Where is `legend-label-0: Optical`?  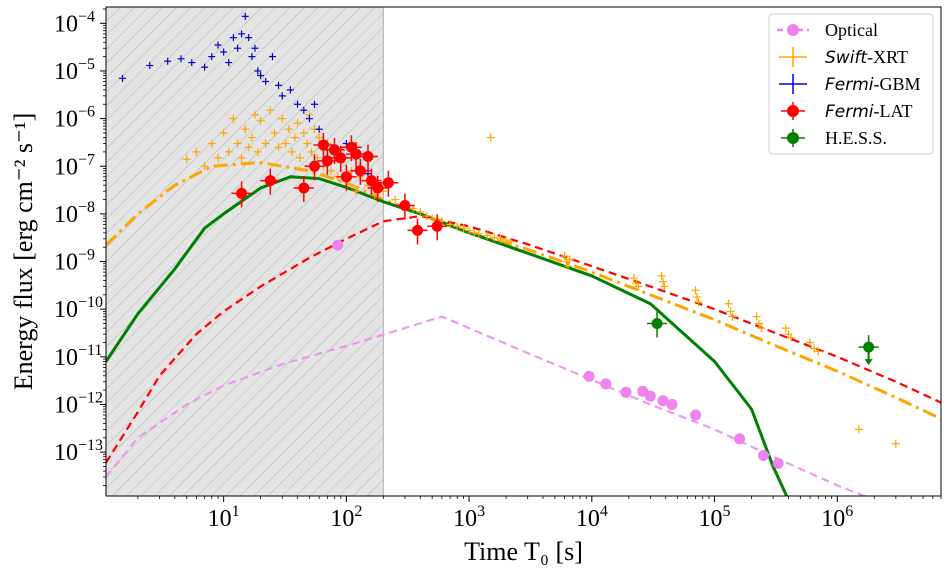
legend-label-0: Optical is located at coordinates (851, 30).